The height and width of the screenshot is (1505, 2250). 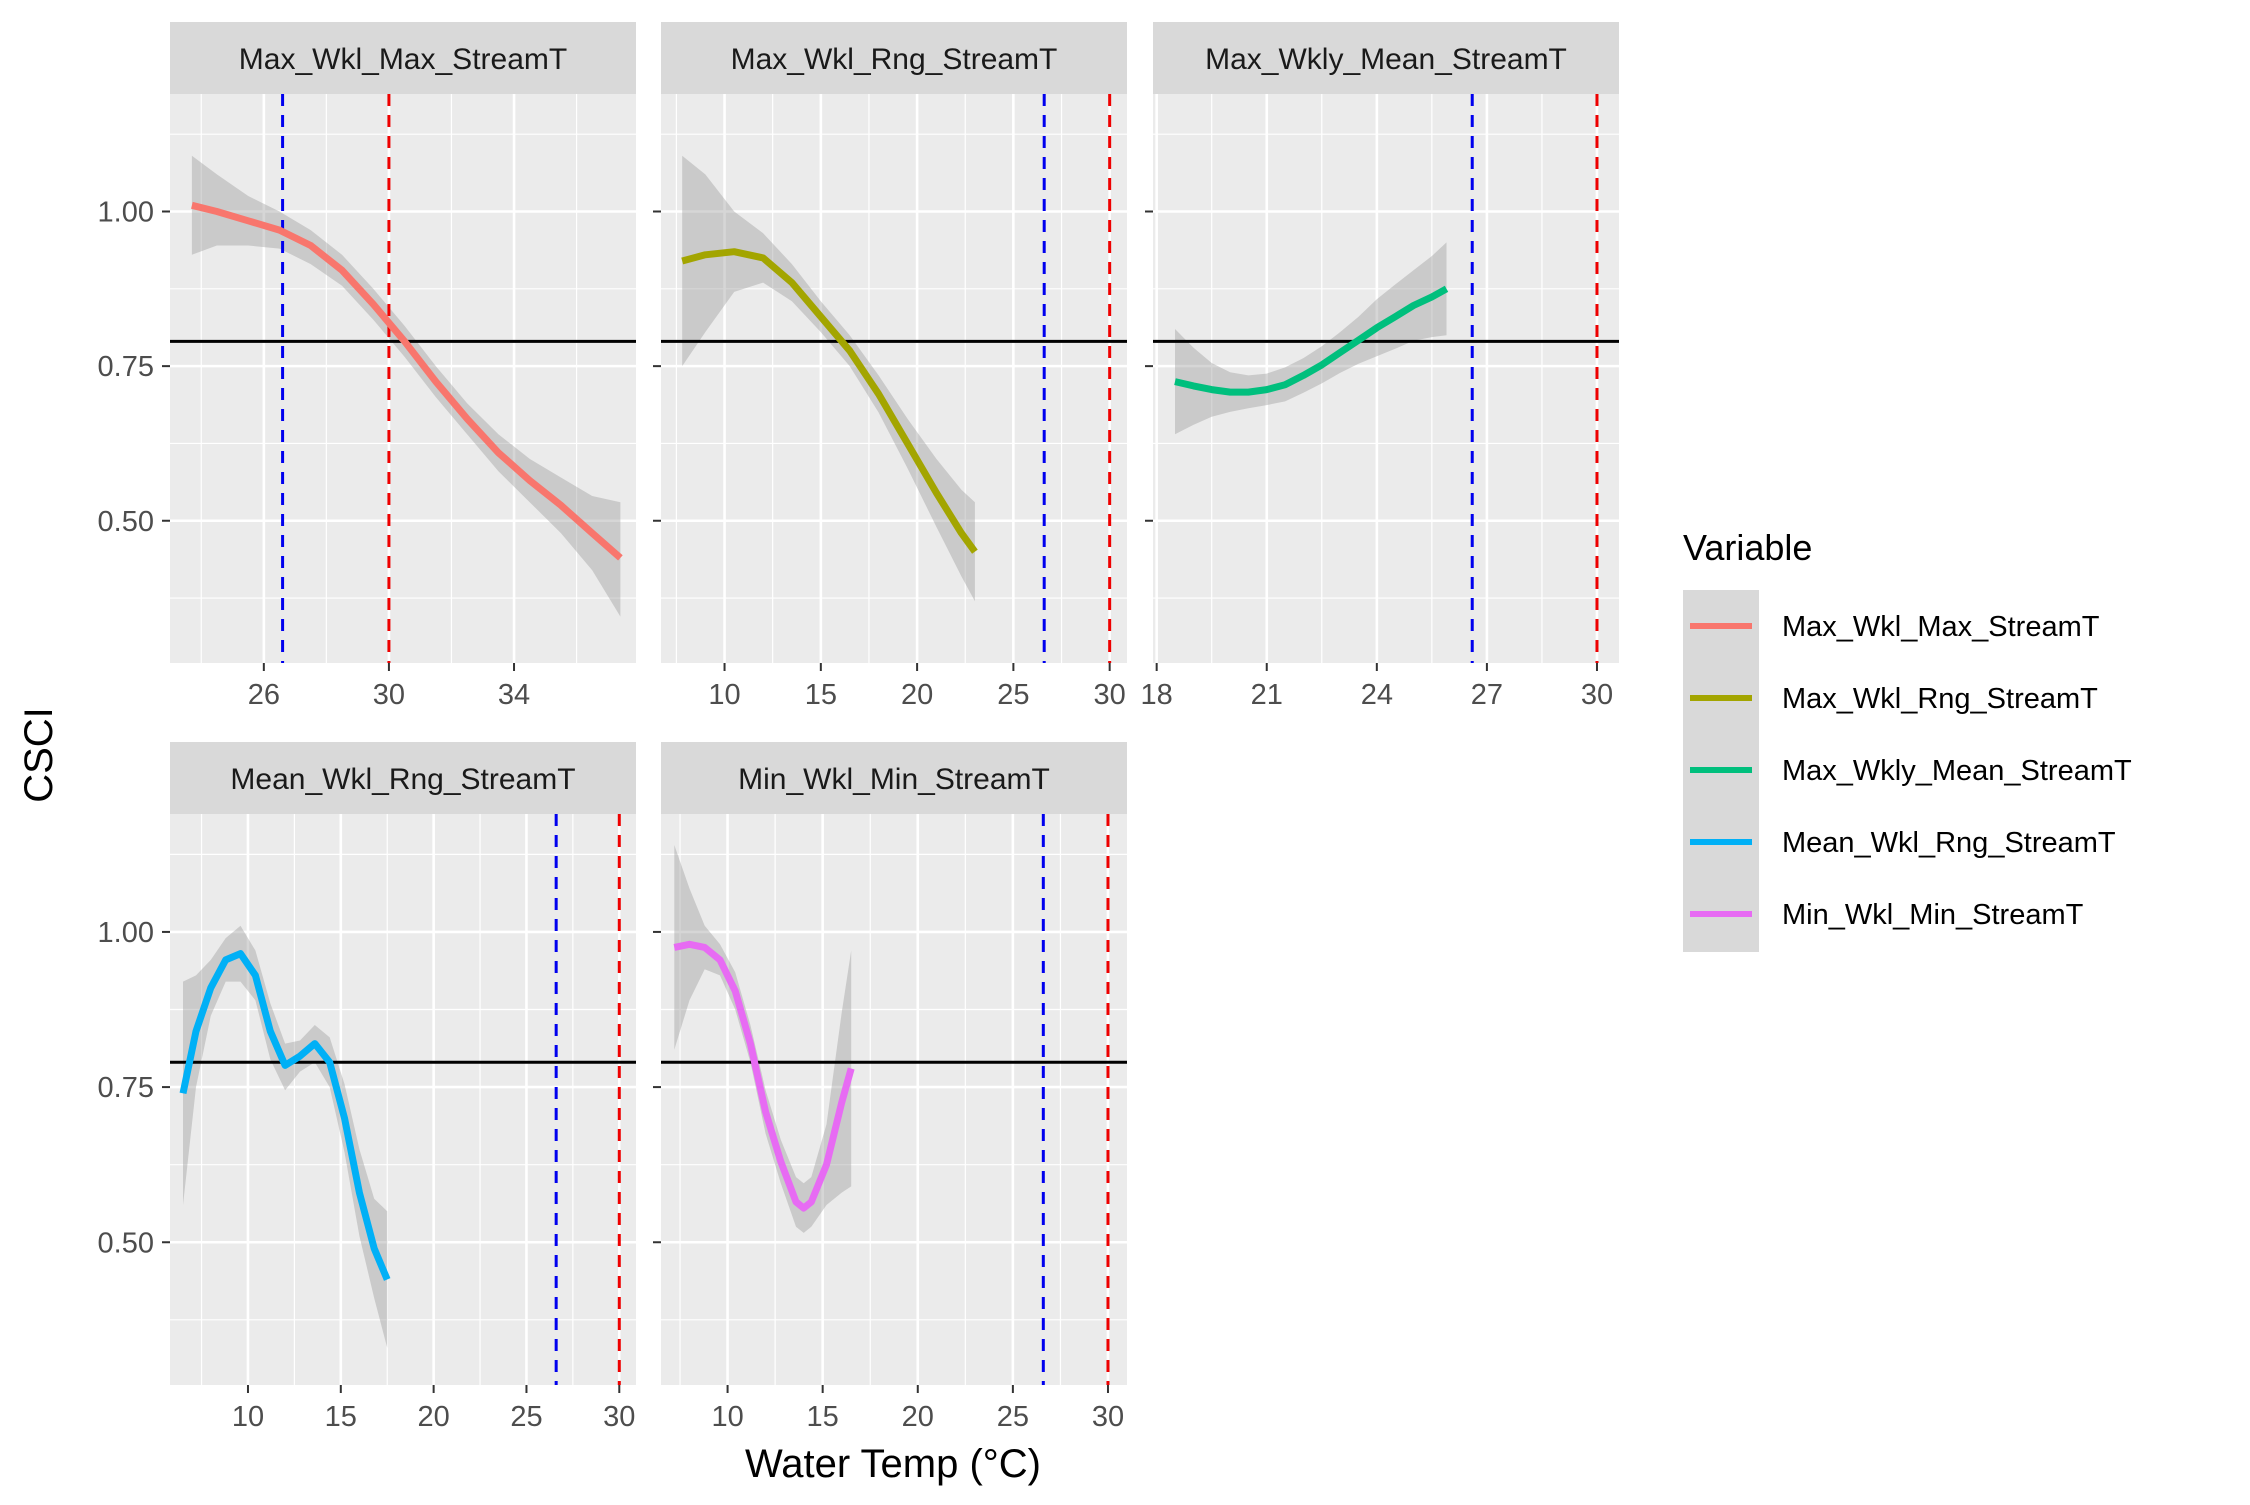 What do you see at coordinates (1157, 695) in the screenshot?
I see `x-tick-label: 18` at bounding box center [1157, 695].